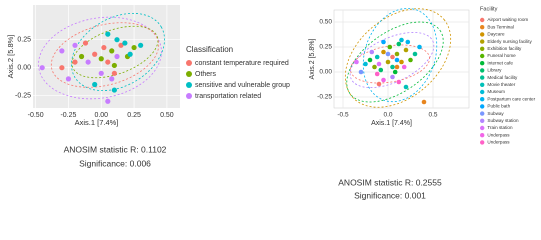 This screenshot has width=541, height=240. I want to click on legend-label: Train station, so click(500, 127).